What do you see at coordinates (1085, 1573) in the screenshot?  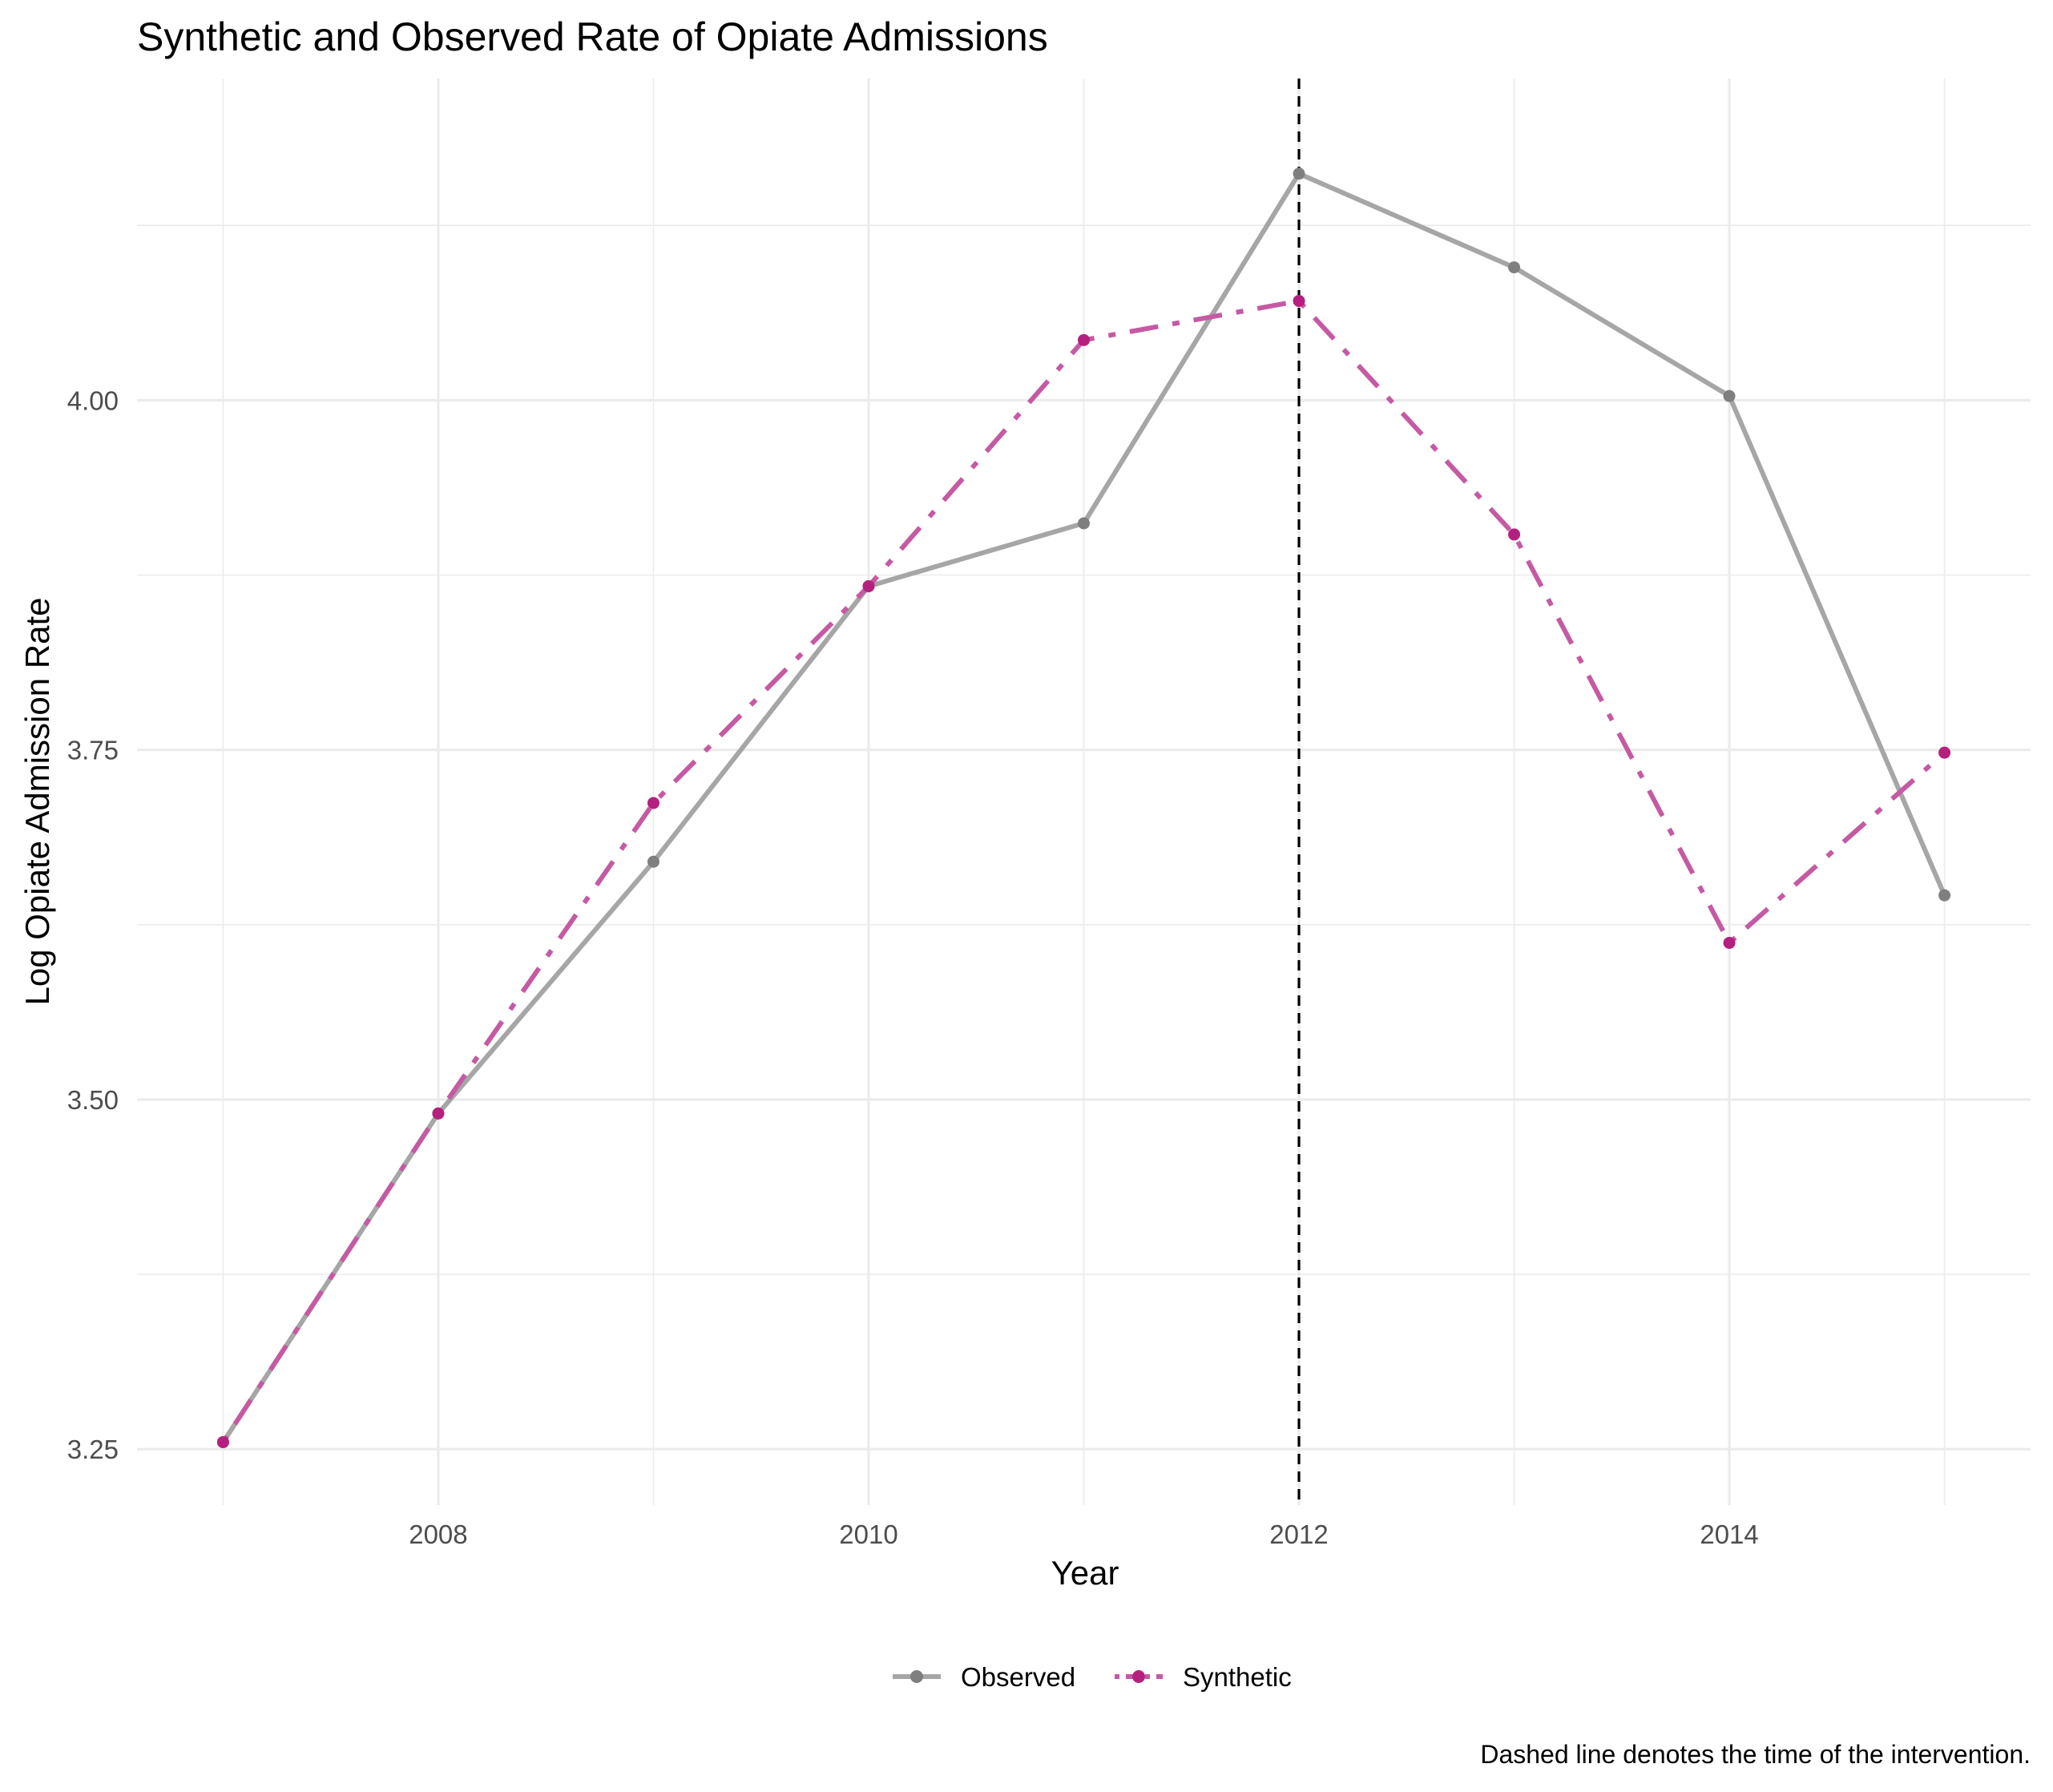 I see `x-axis-title: Year` at bounding box center [1085, 1573].